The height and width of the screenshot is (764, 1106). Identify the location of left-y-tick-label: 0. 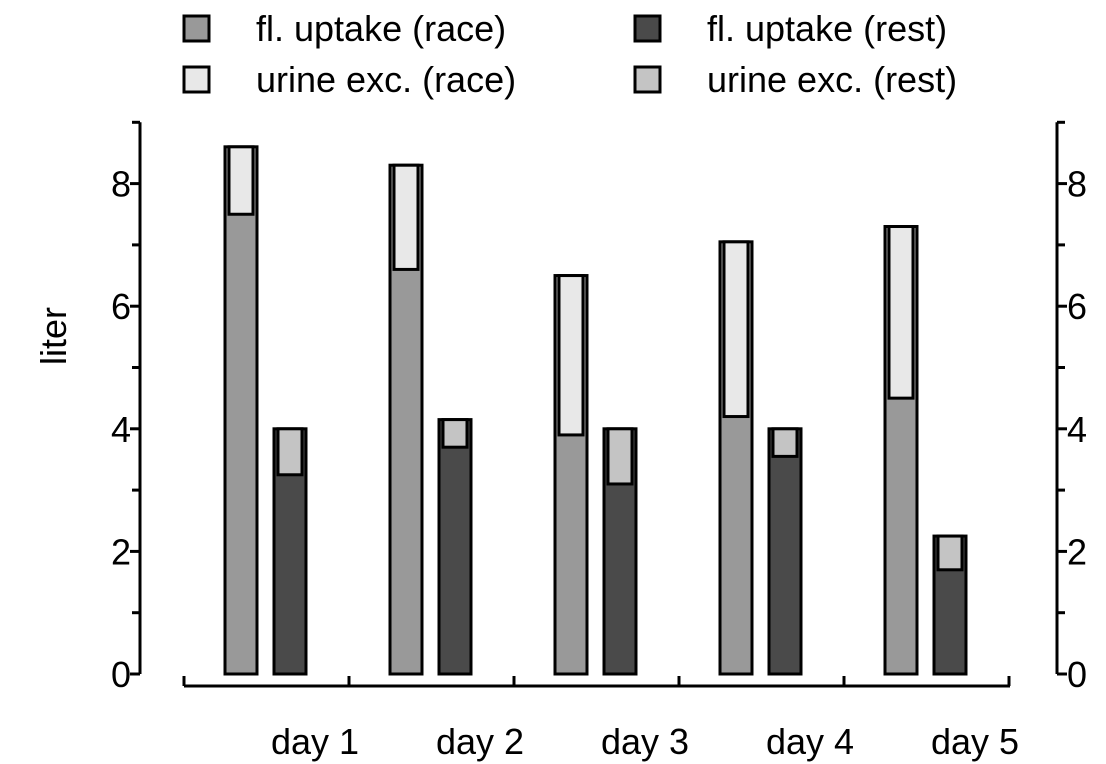
(121, 674).